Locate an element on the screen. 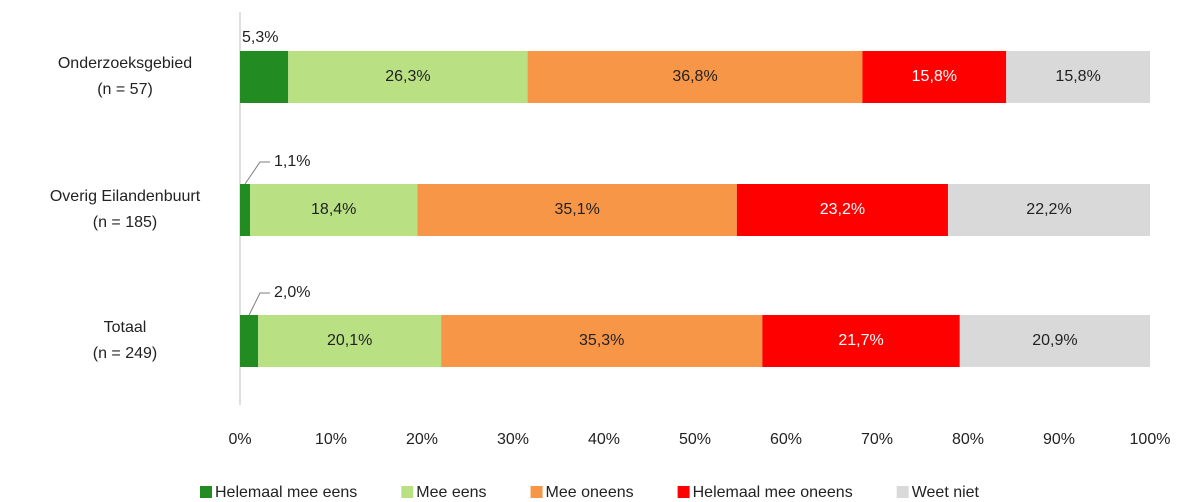  legend-label: Helemaal mee eens is located at coordinates (286, 492).